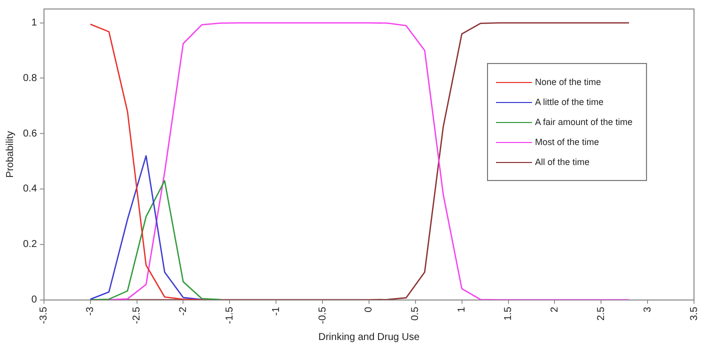 The image size is (709, 347). I want to click on x-tick-label: -3, so click(90, 311).